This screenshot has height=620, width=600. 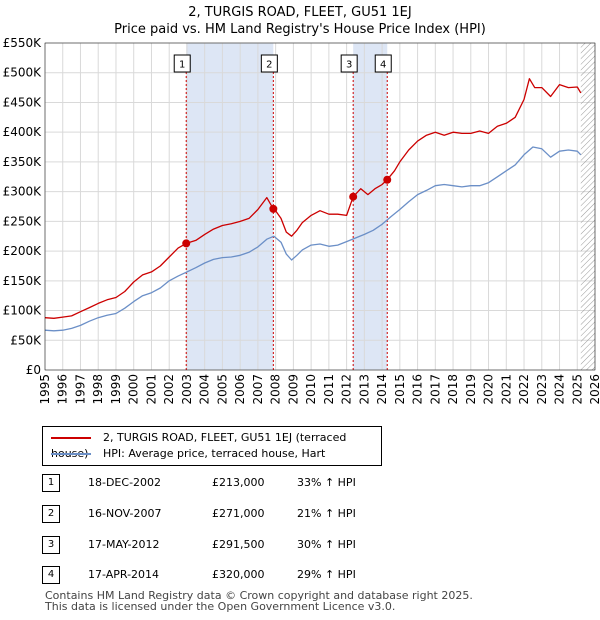 I want to click on x-tick-label: 2011, so click(x=329, y=389).